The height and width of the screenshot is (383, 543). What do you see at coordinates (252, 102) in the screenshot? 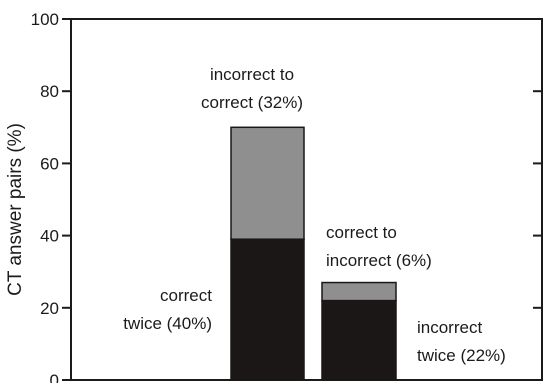
I see `annotation-incorrect-to-correct-line: correct (32%)` at bounding box center [252, 102].